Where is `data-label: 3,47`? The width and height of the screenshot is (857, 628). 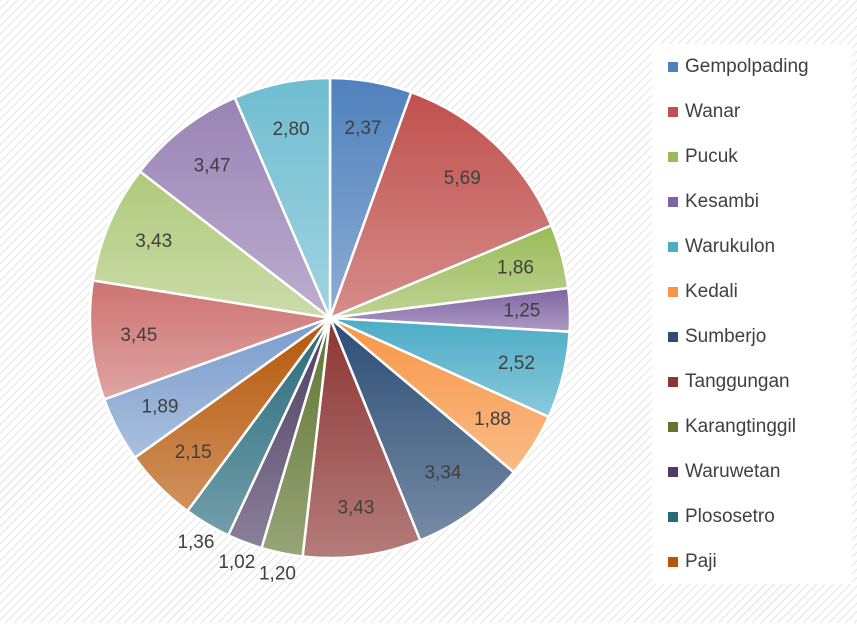 data-label: 3,47 is located at coordinates (212, 165).